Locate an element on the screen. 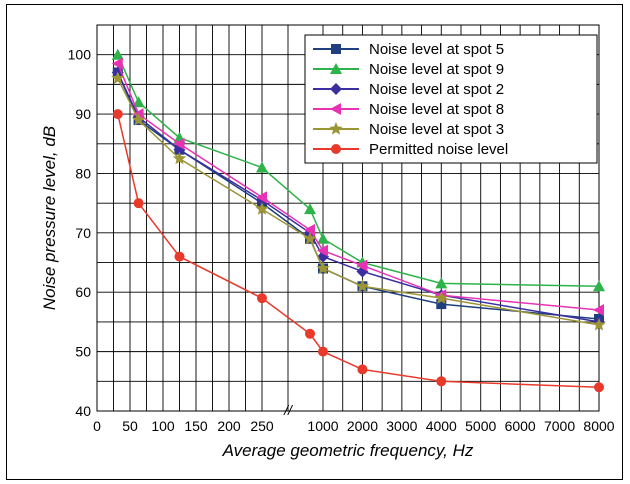 The width and height of the screenshot is (630, 484). legend is located at coordinates (451, 99).